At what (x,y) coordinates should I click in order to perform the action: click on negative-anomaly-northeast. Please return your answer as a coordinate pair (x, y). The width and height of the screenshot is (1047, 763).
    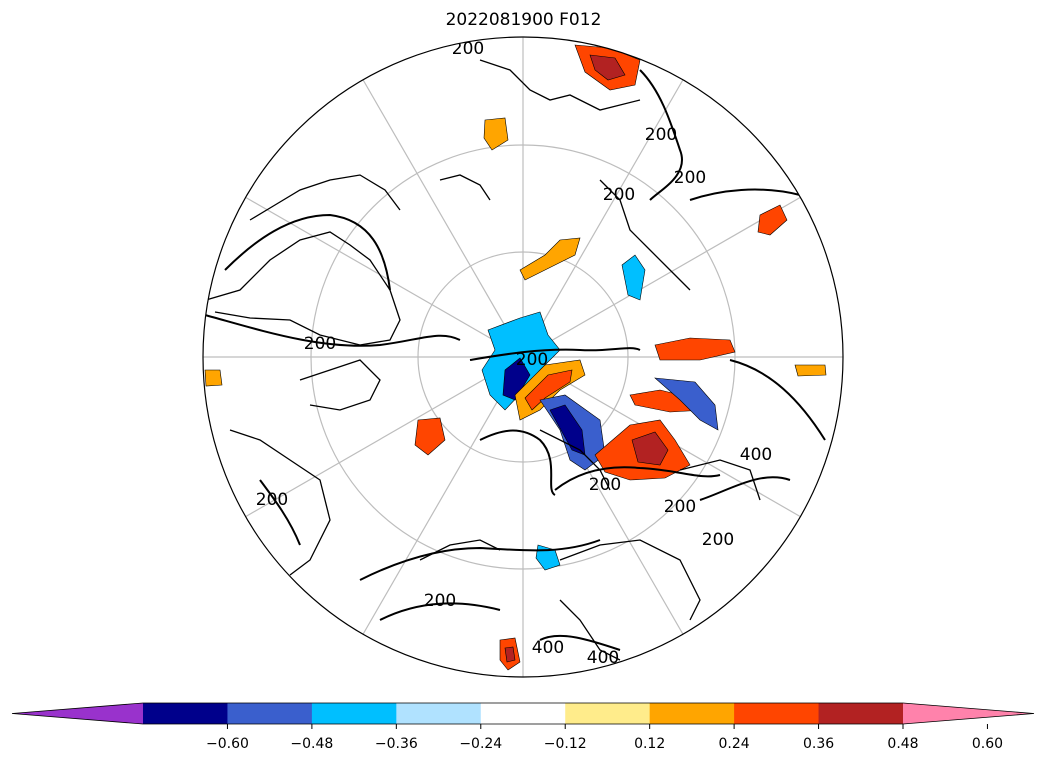
    Looking at the image, I should click on (633, 277).